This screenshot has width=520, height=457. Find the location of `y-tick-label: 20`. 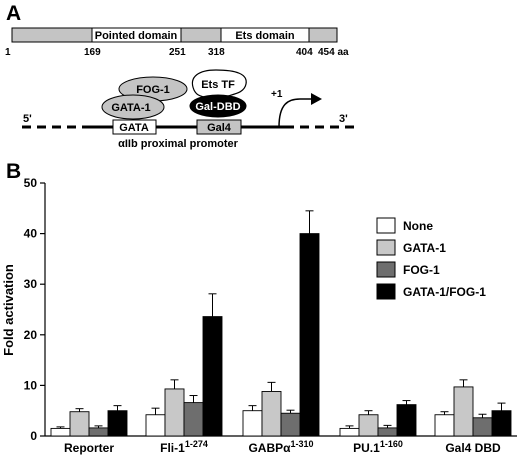

y-tick-label: 20 is located at coordinates (31, 335).